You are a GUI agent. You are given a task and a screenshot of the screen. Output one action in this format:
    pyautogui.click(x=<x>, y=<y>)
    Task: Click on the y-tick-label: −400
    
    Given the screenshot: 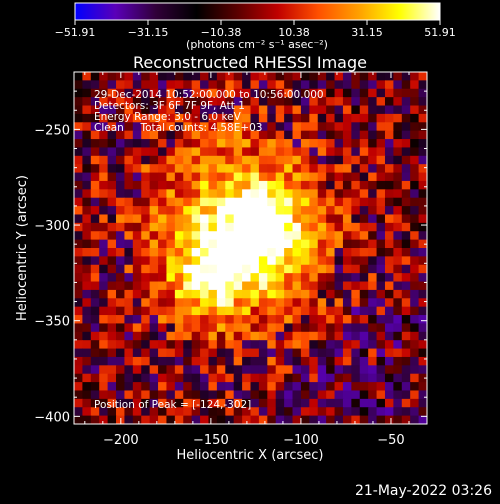 What is the action you would take?
    pyautogui.click(x=52, y=417)
    